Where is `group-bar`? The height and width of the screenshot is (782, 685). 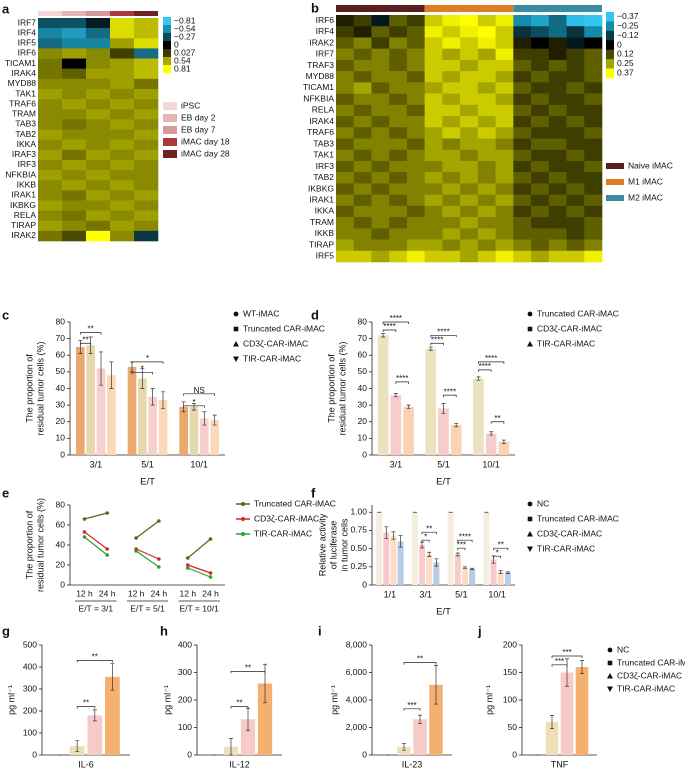
group-bar is located at coordinates (380, 8).